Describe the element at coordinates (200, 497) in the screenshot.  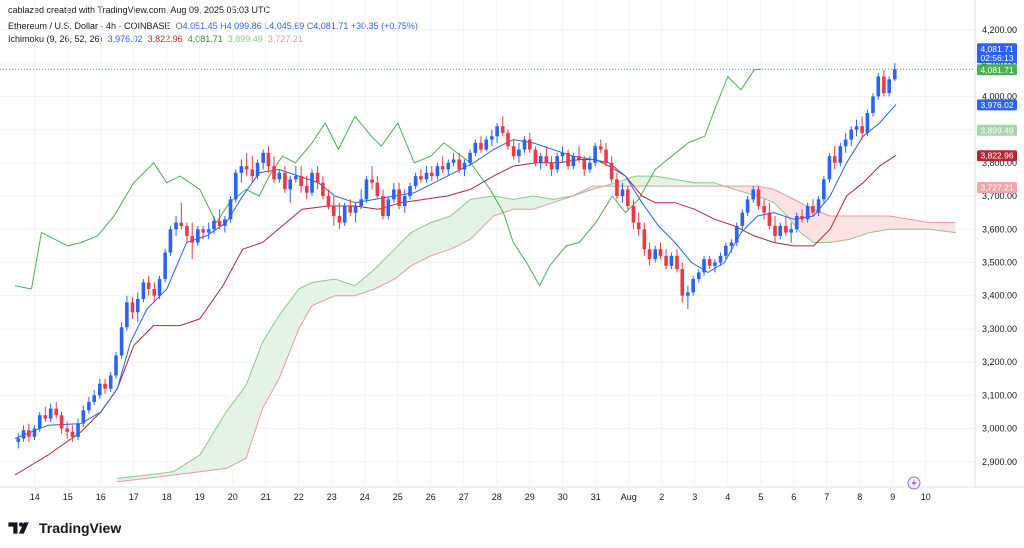
I see `time-tick-label: 19` at that location.